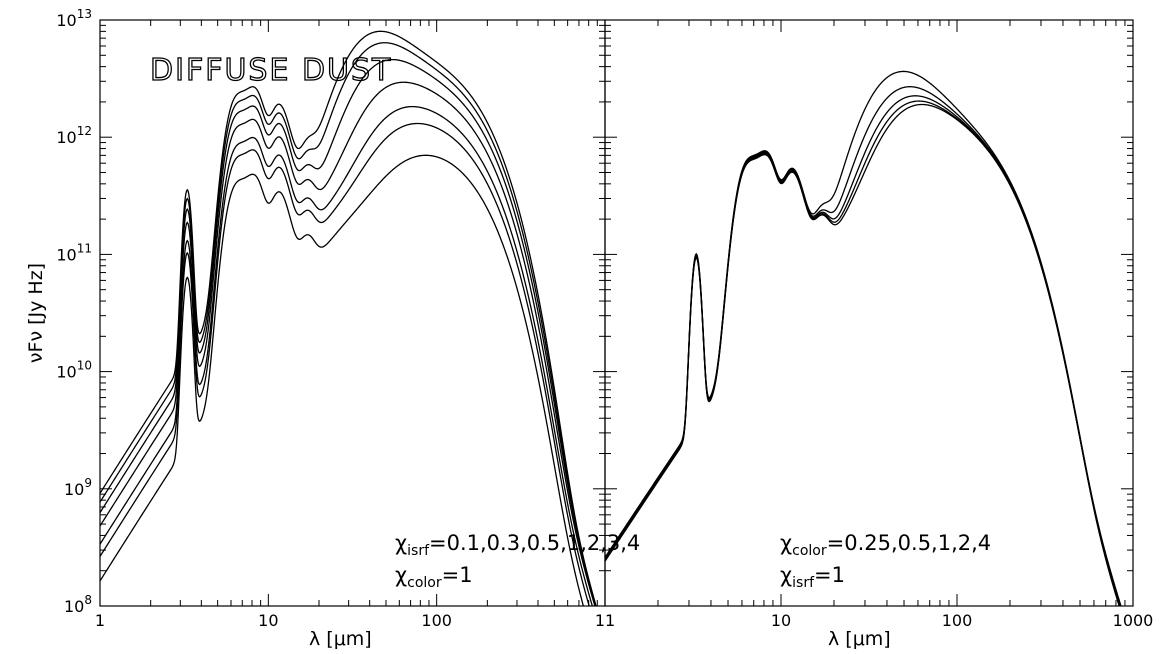 This screenshot has width=1168, height=654. I want to click on y-tick-label: 10¹¹, so click(74, 252).